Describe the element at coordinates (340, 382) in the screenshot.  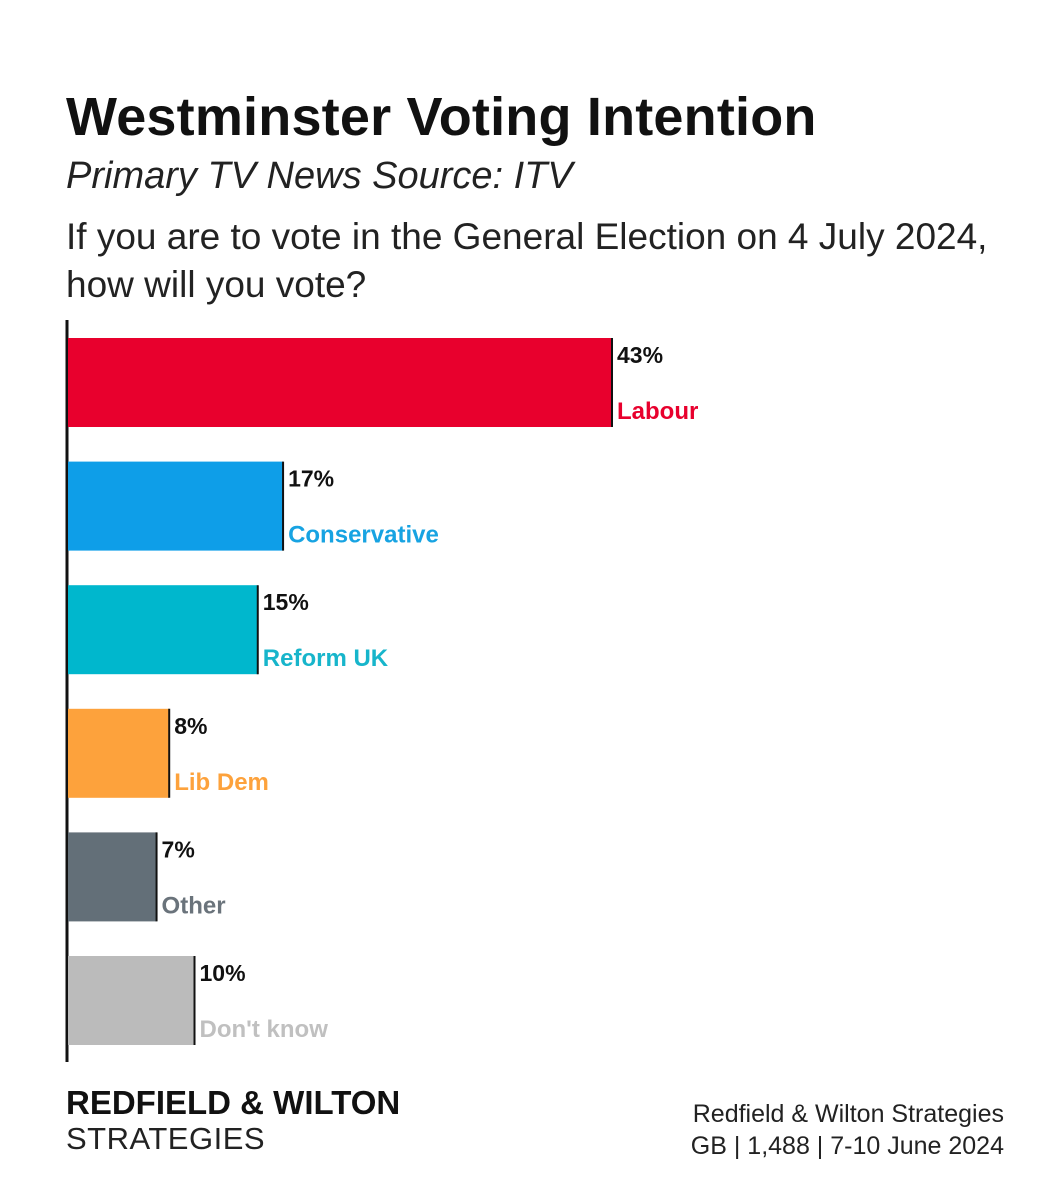
I see `bar-labour` at that location.